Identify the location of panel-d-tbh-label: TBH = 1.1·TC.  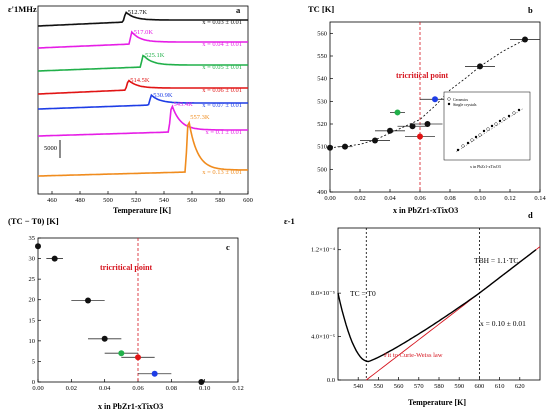
(496, 260).